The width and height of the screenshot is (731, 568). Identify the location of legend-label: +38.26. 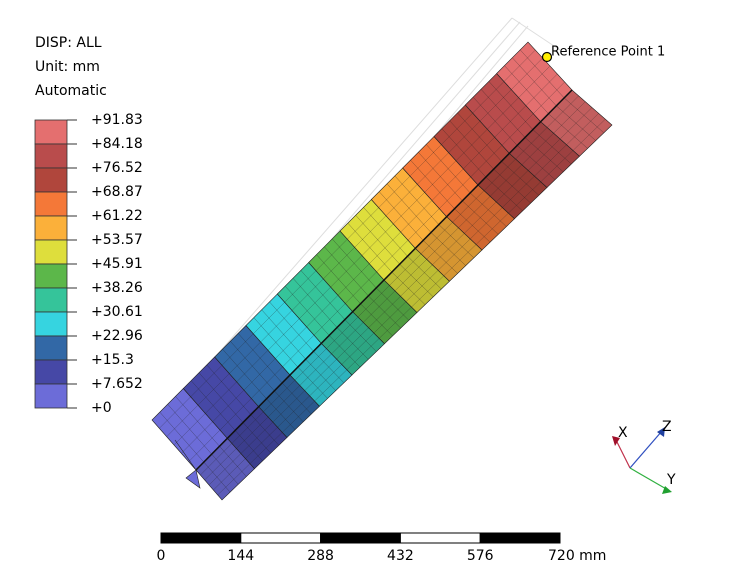
(117, 288).